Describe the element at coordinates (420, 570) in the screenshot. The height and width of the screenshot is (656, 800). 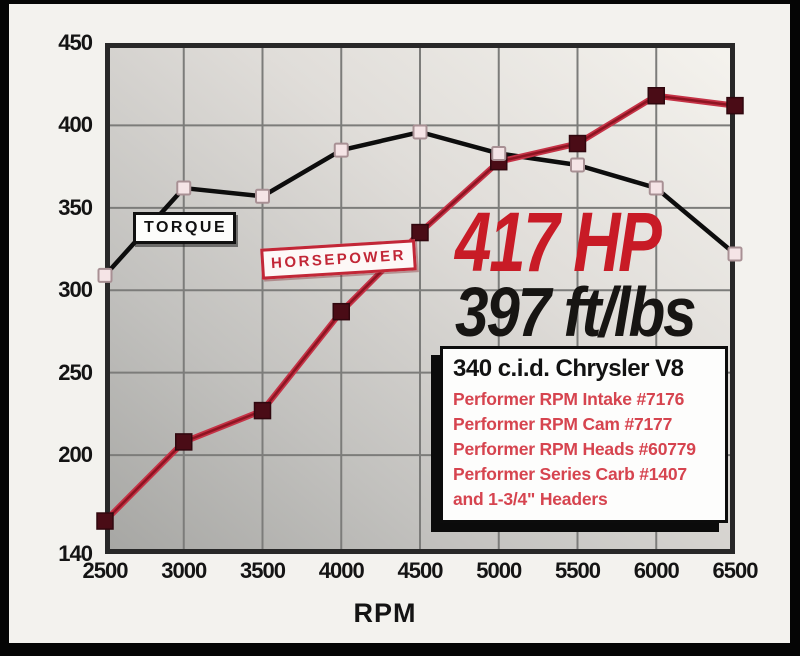
I see `x-tick-label: 4500` at that location.